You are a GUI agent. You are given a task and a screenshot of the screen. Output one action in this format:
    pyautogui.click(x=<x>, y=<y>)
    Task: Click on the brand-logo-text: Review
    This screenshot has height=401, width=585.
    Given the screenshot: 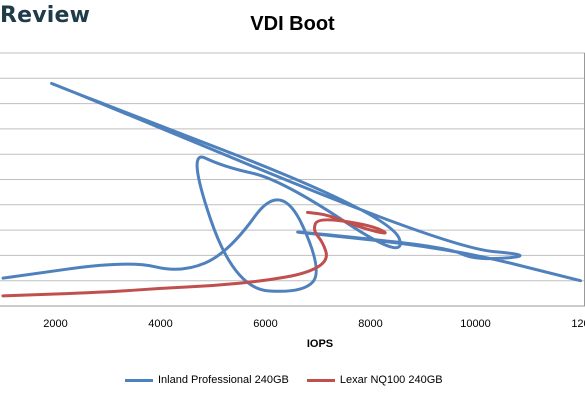 What is the action you would take?
    pyautogui.click(x=45, y=15)
    